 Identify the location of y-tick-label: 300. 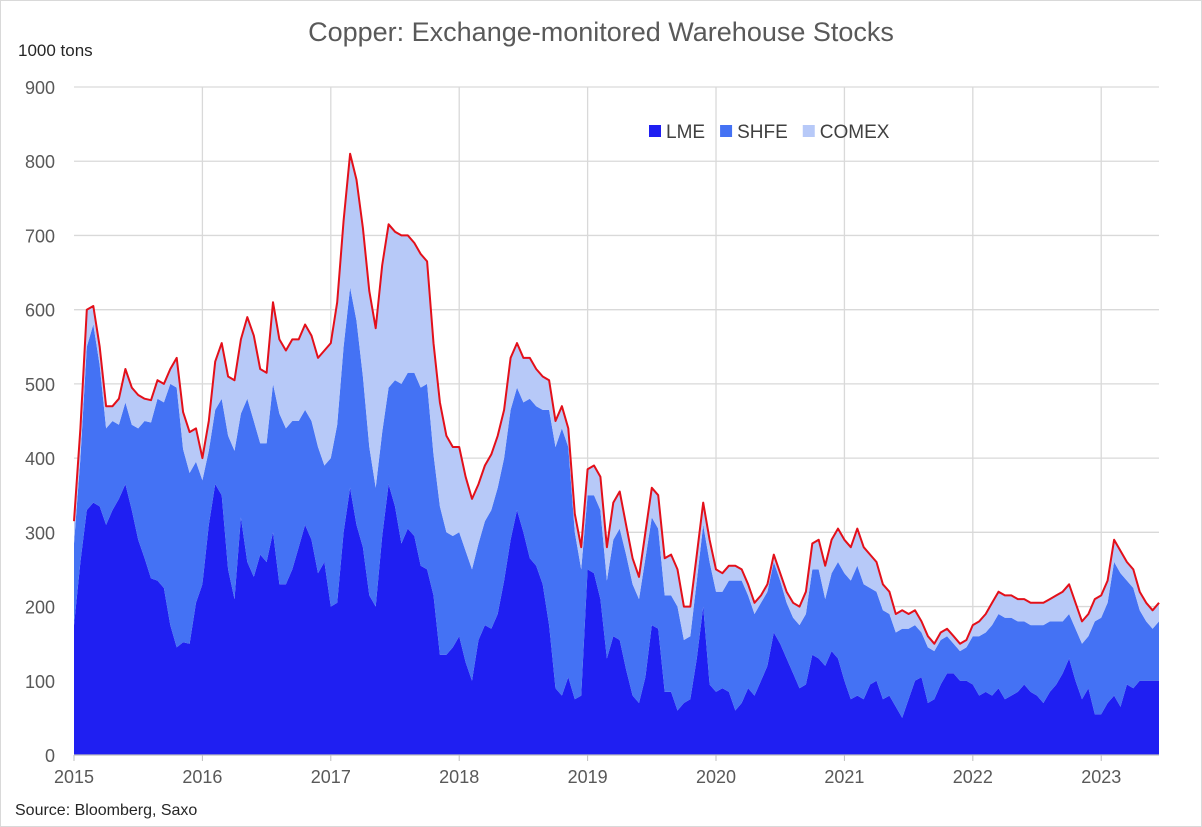
(40, 533).